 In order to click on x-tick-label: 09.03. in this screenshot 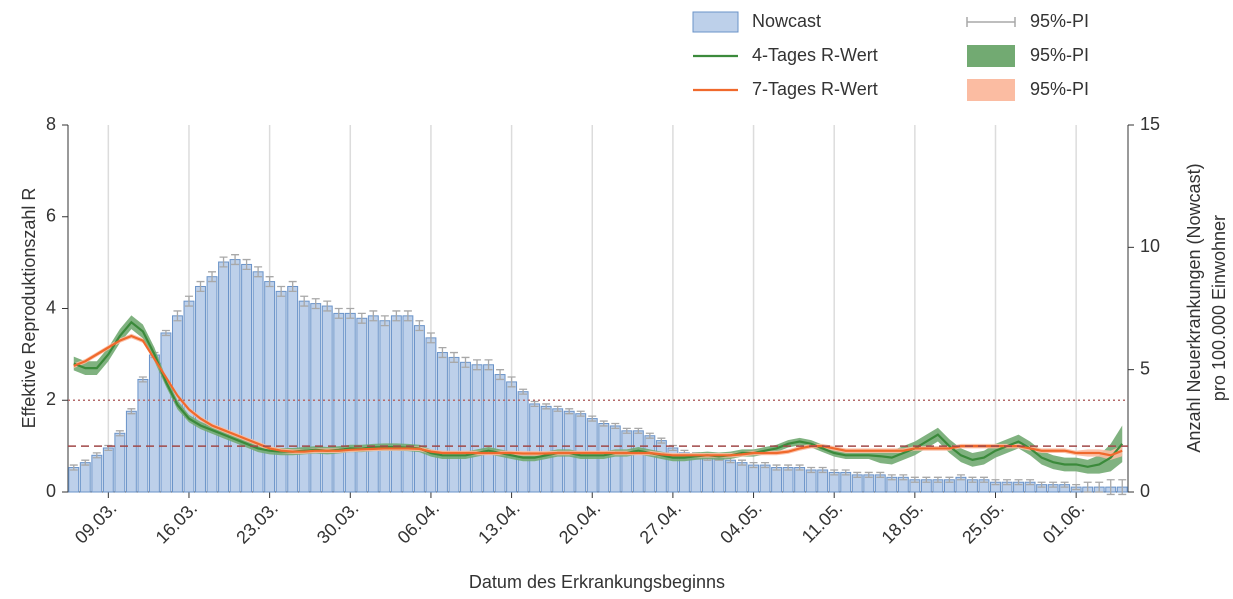, I will do `click(96, 523)`.